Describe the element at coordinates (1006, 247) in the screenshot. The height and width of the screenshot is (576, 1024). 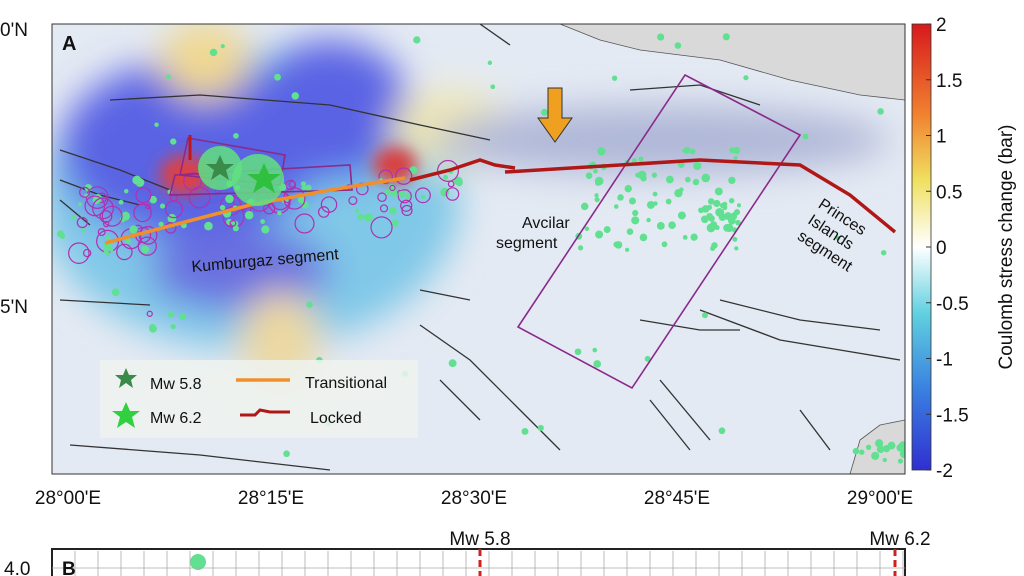
I see `colorbar-title: Coulomb stress change (bar)` at that location.